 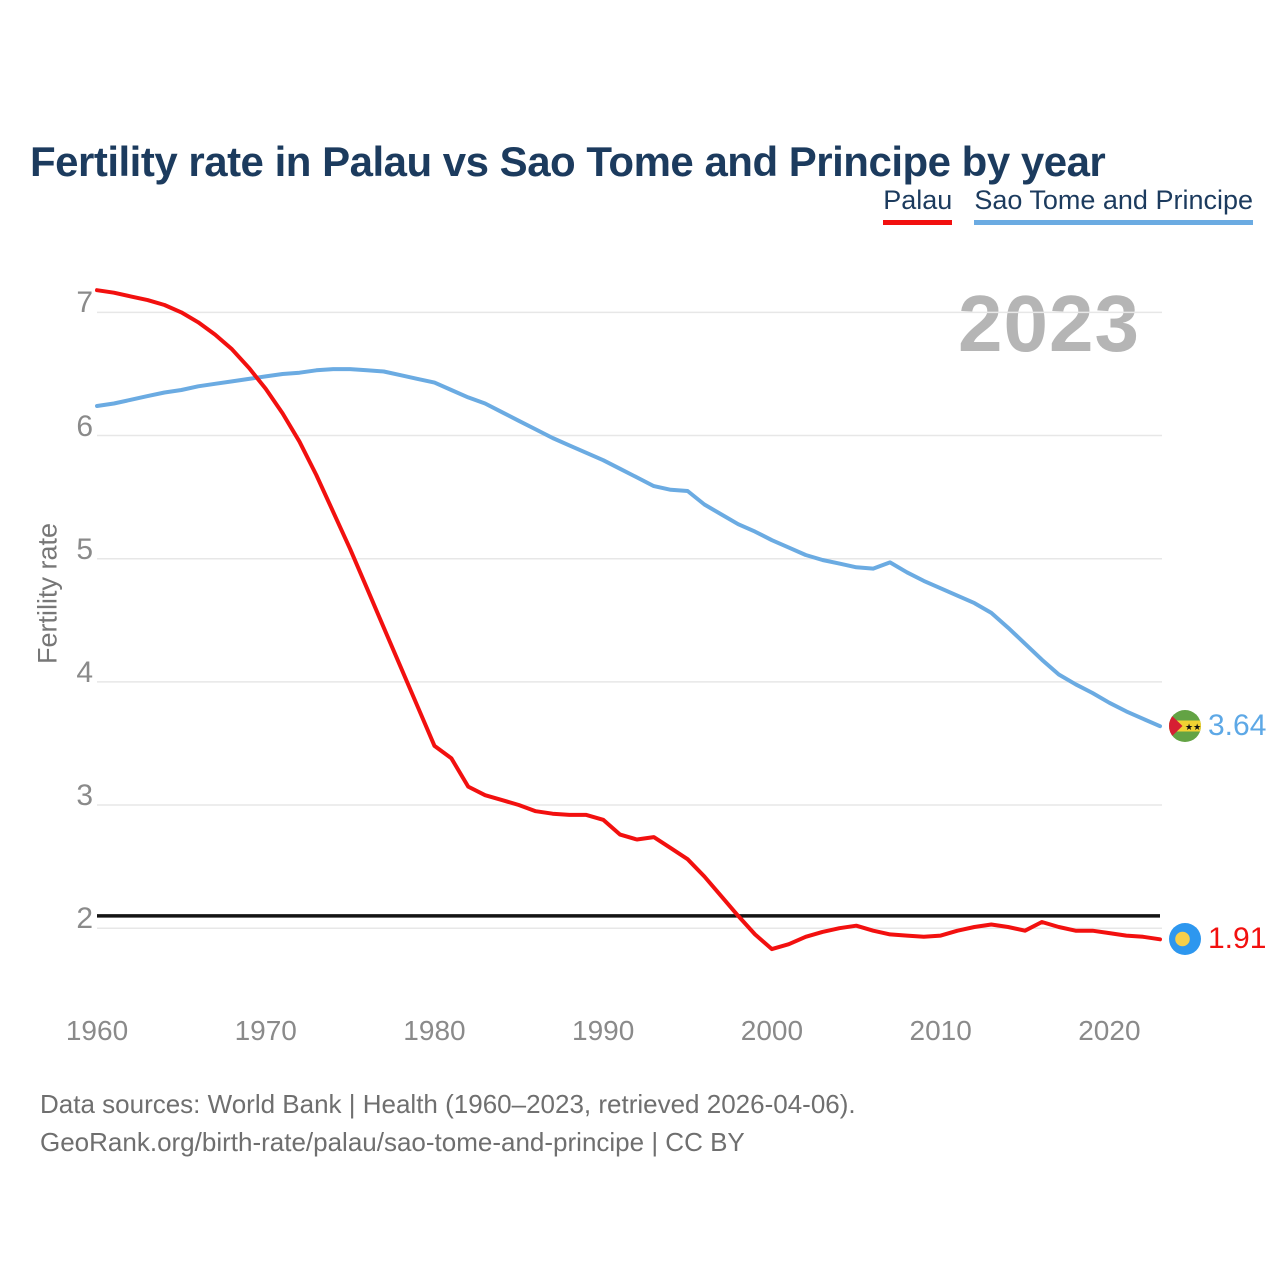 What do you see at coordinates (1109, 1030) in the screenshot?
I see `x-tick-label-2020: 2020` at bounding box center [1109, 1030].